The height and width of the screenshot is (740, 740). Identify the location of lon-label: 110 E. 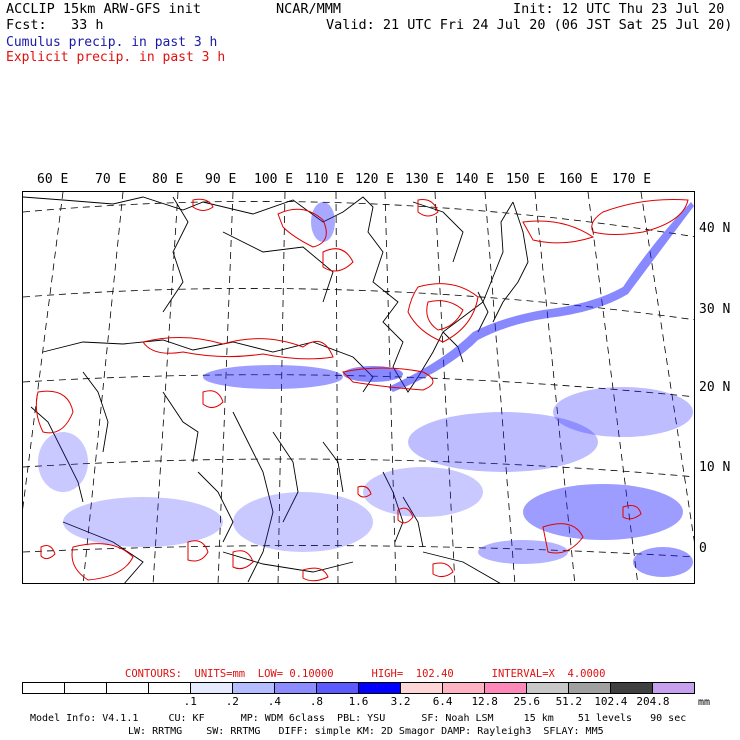
(325, 179).